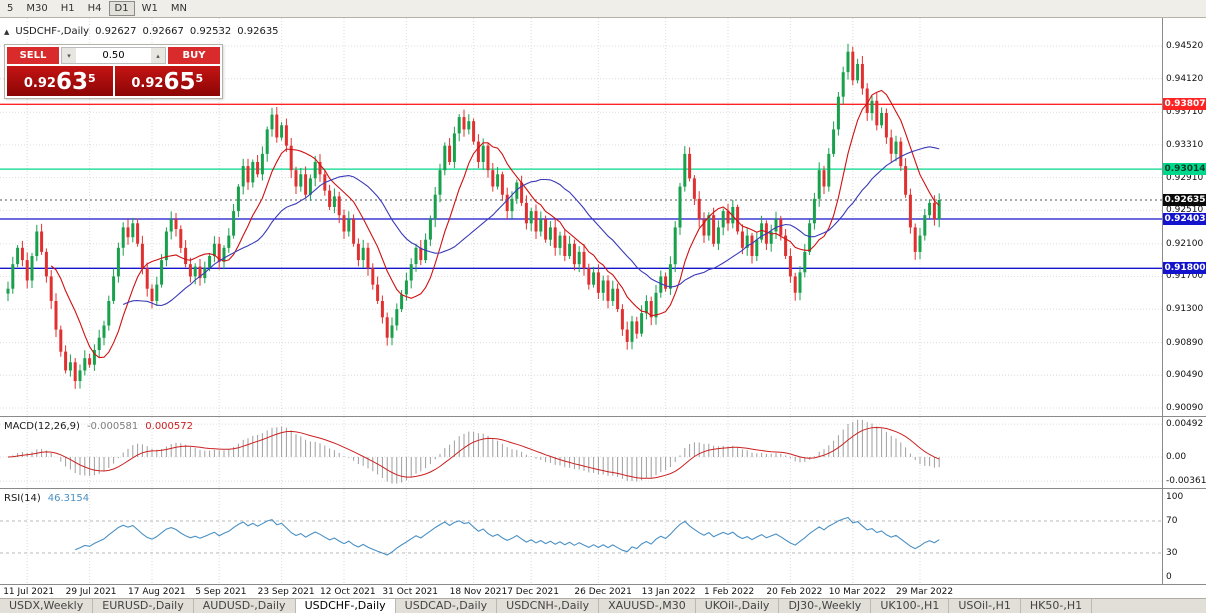 The width and height of the screenshot is (1206, 613). Describe the element at coordinates (210, 31) in the screenshot. I see `quote-low: 0.92532` at that location.